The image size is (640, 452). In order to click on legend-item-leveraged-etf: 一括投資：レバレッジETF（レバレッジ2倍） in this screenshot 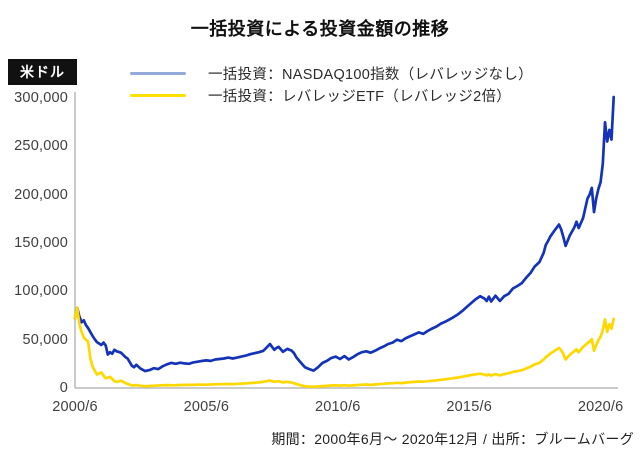, I will do `click(331, 95)`.